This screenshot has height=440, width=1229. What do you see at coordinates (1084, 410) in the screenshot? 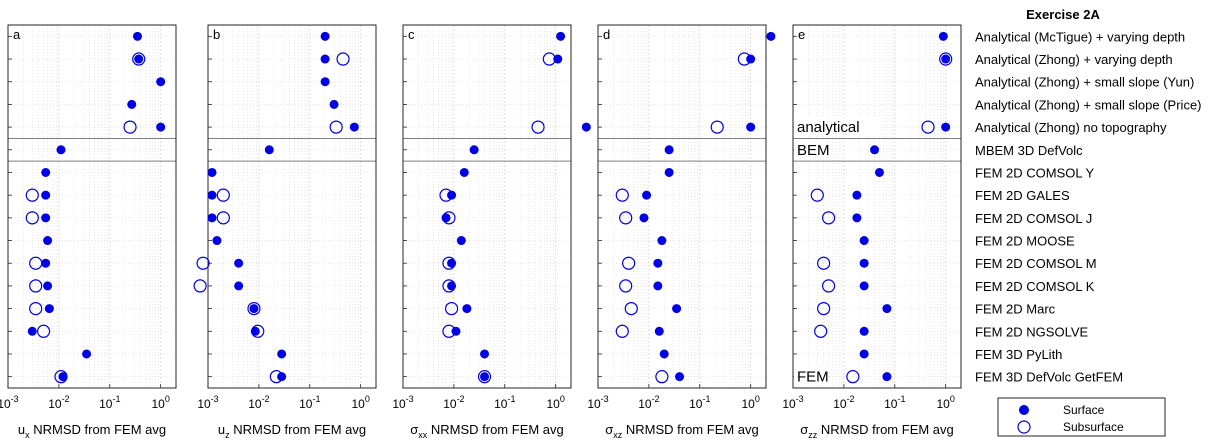
I see `legend-surface-label: Surface` at bounding box center [1084, 410].